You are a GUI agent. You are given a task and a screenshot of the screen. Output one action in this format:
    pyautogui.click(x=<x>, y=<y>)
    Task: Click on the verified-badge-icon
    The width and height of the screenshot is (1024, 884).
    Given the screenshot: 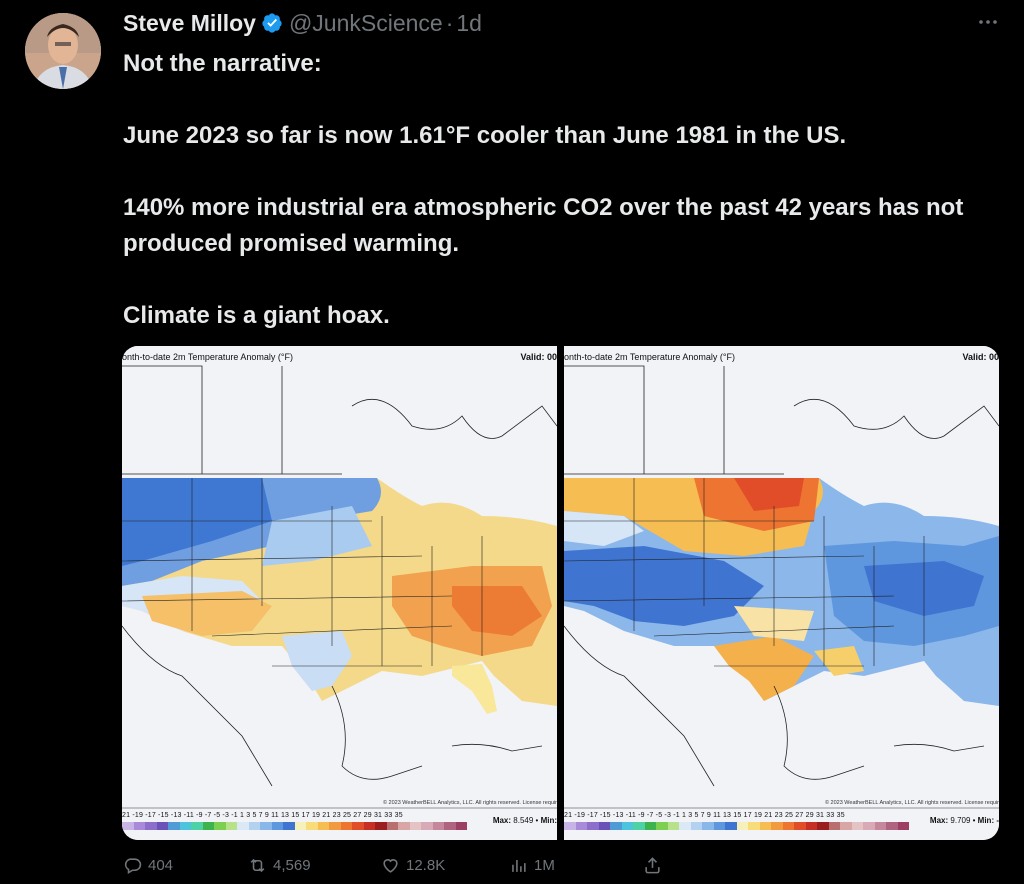 What is the action you would take?
    pyautogui.click(x=272, y=23)
    